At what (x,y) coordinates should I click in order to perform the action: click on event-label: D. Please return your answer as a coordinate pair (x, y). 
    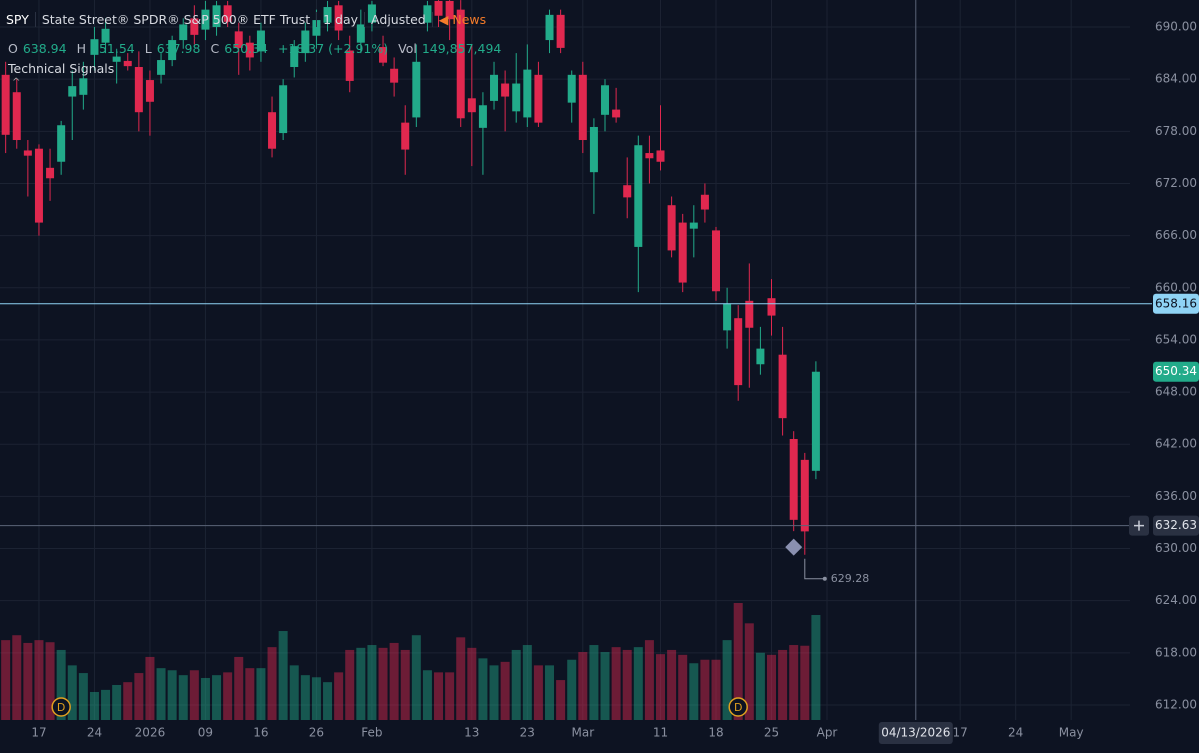
    Looking at the image, I should click on (738, 707).